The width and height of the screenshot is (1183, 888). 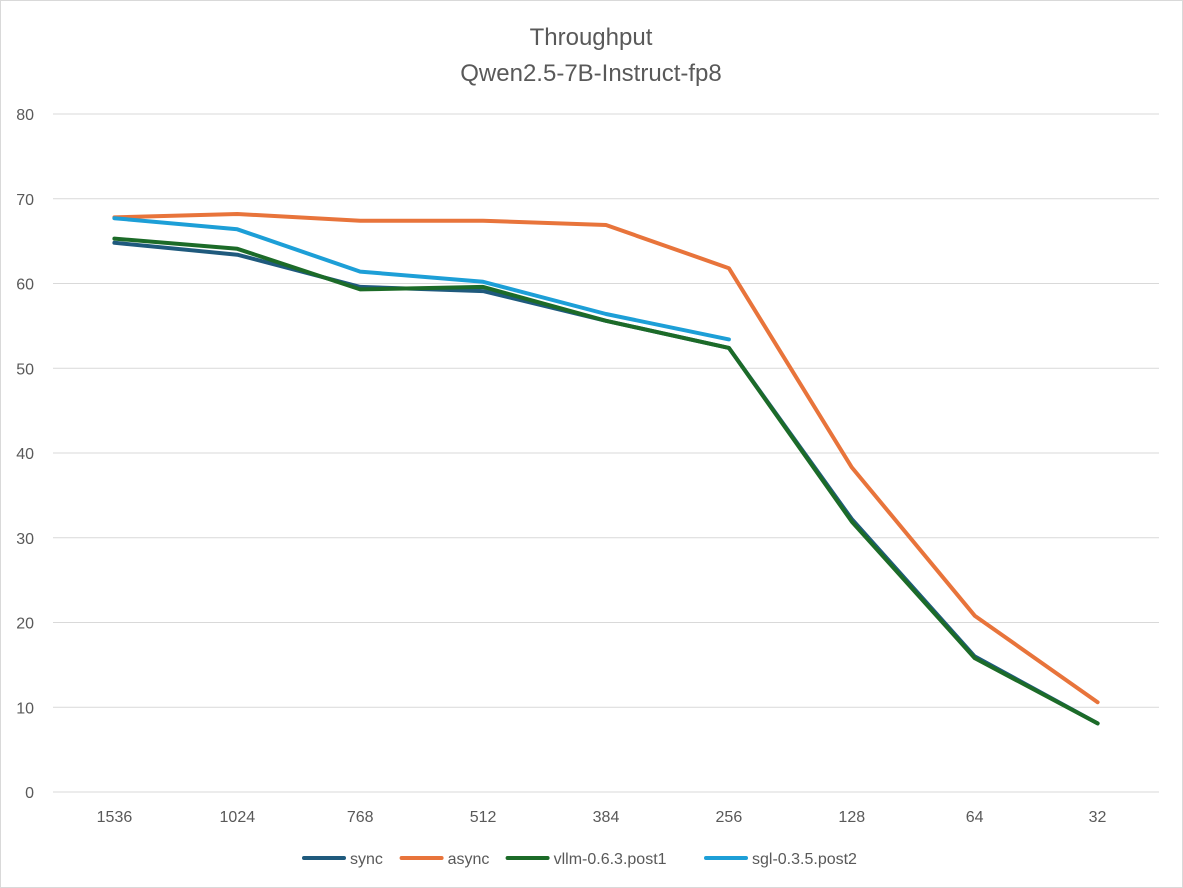 I want to click on x-tick-label: 384, so click(x=606, y=817).